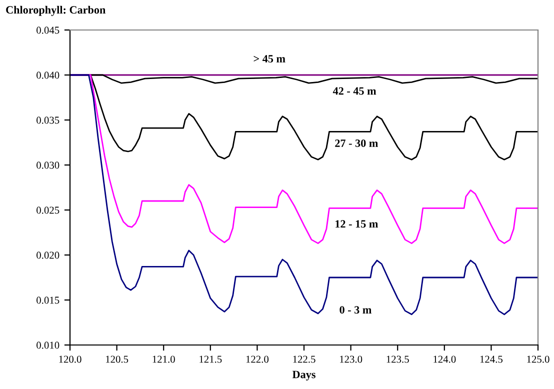 The width and height of the screenshot is (554, 389). Describe the element at coordinates (397, 359) in the screenshot. I see `x-tick-label: 123.5` at that location.